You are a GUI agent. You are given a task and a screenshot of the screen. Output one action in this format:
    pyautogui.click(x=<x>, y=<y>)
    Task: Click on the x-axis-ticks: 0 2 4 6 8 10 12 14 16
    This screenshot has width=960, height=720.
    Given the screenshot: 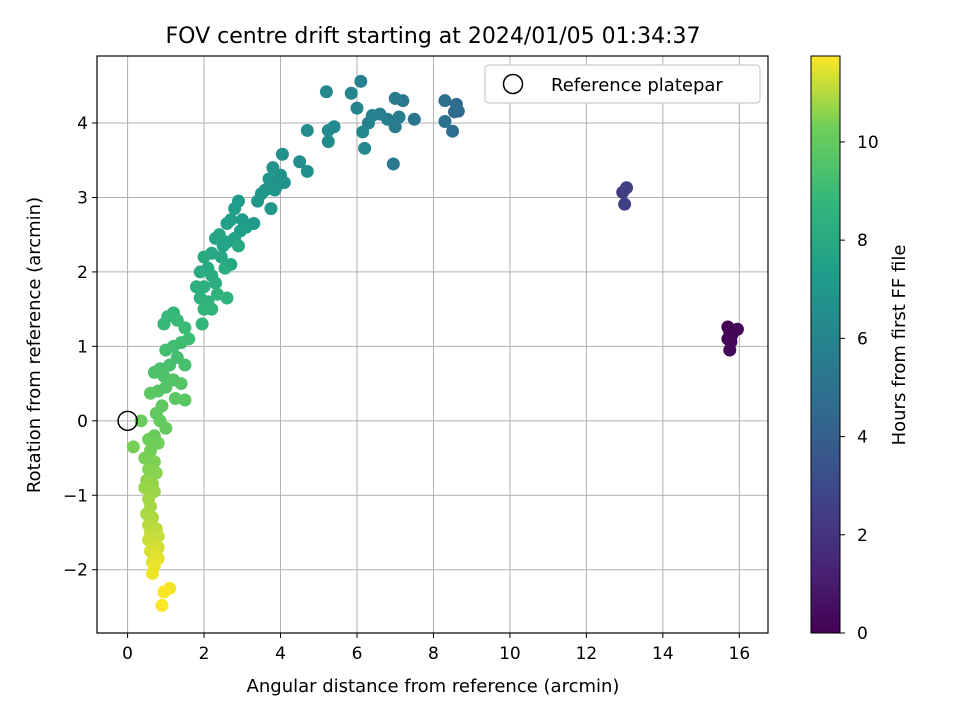 What is the action you would take?
    pyautogui.click(x=436, y=648)
    